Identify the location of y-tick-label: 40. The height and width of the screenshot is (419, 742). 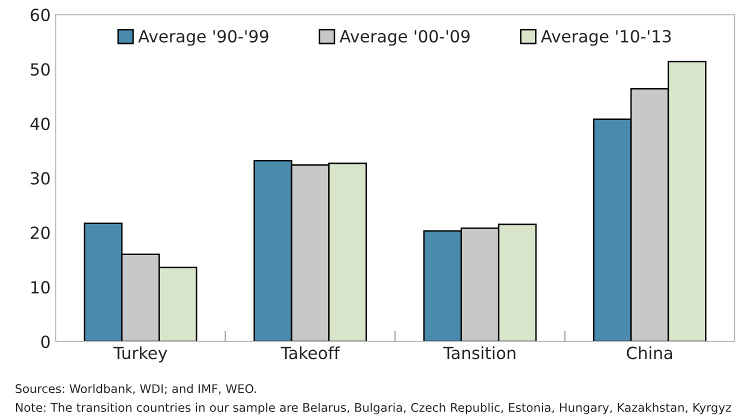
(40, 124).